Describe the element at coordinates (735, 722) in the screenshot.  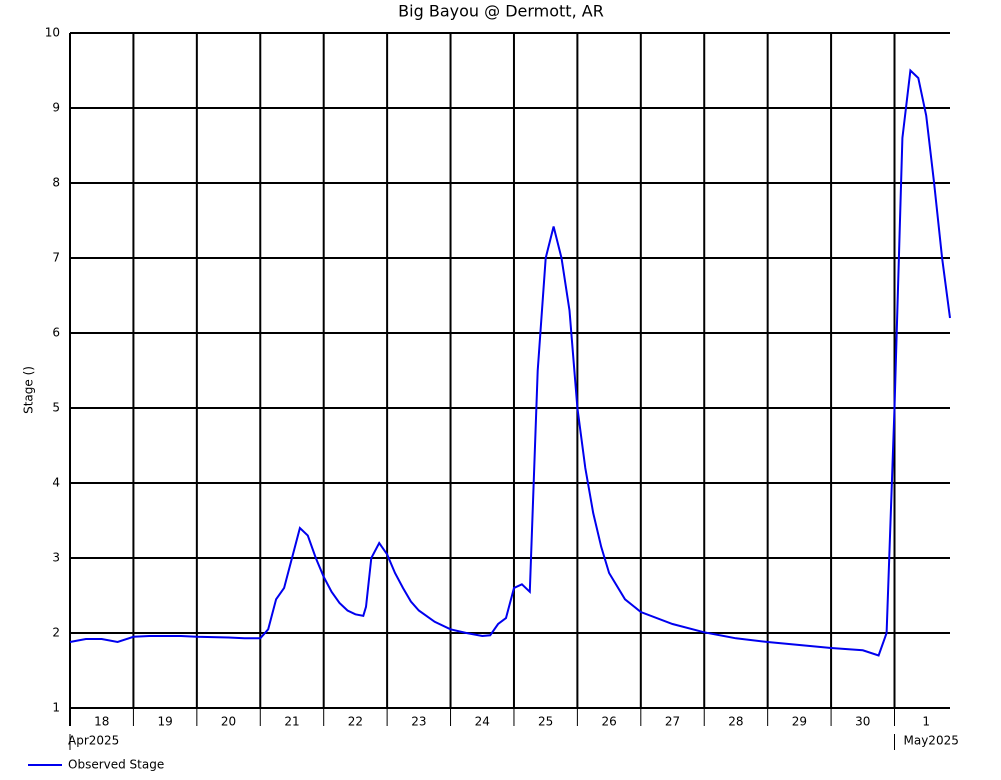
I see `x-tick-label: 28` at that location.